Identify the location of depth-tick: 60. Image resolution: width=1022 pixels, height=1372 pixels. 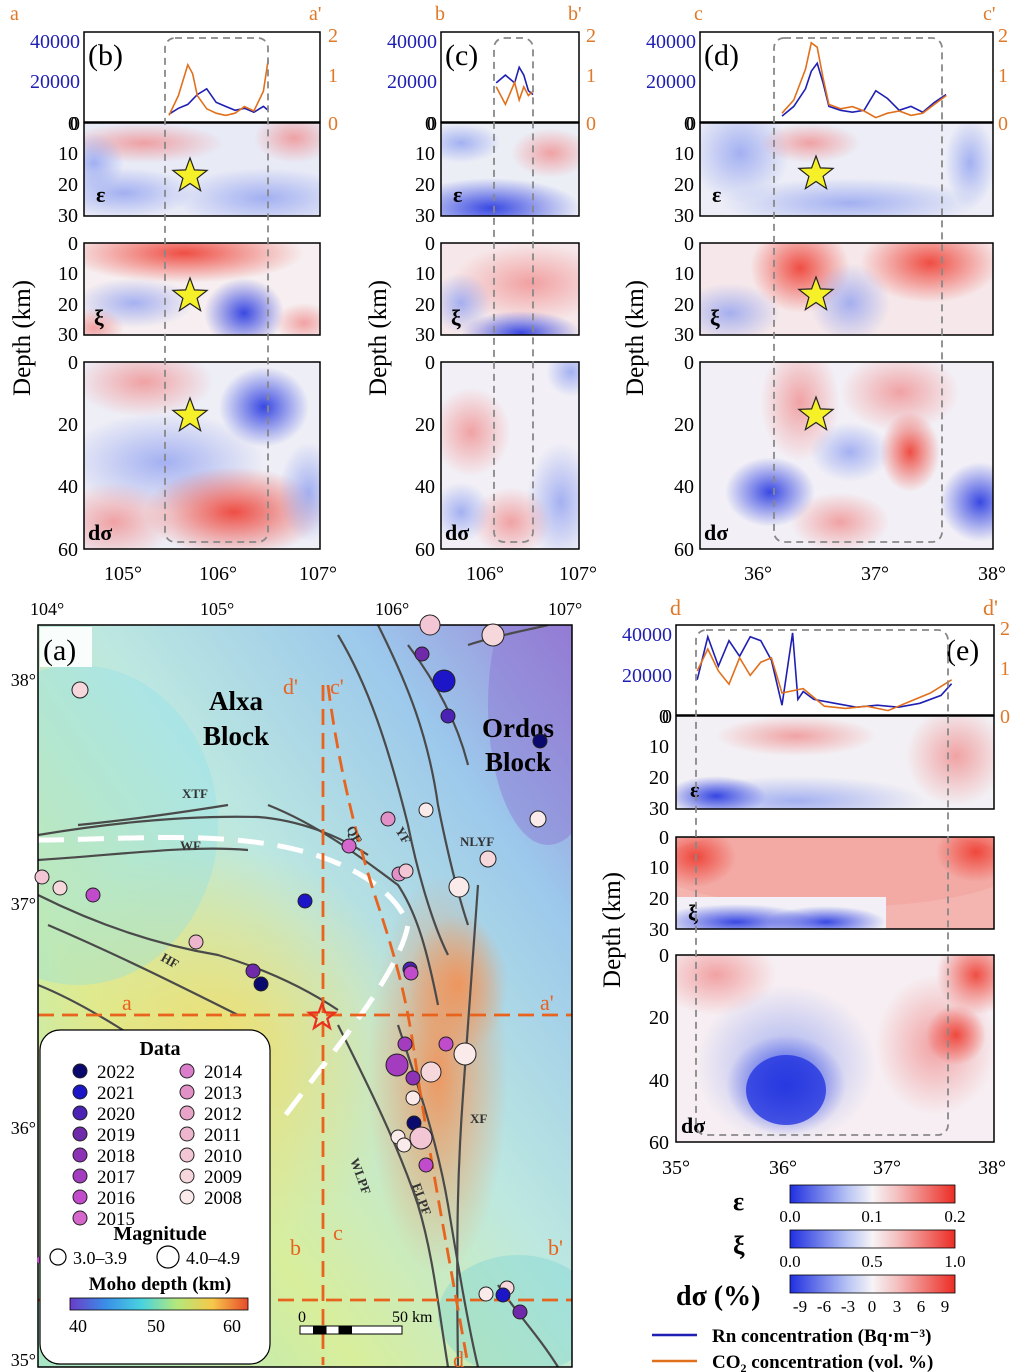
(68, 550).